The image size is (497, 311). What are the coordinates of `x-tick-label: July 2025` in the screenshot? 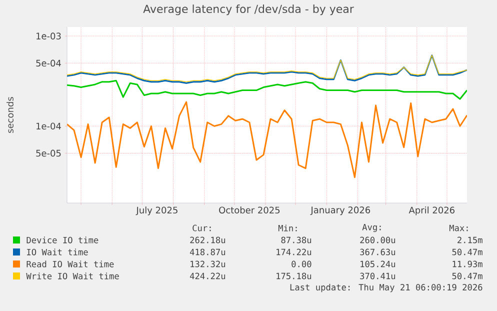 It's located at (157, 211).